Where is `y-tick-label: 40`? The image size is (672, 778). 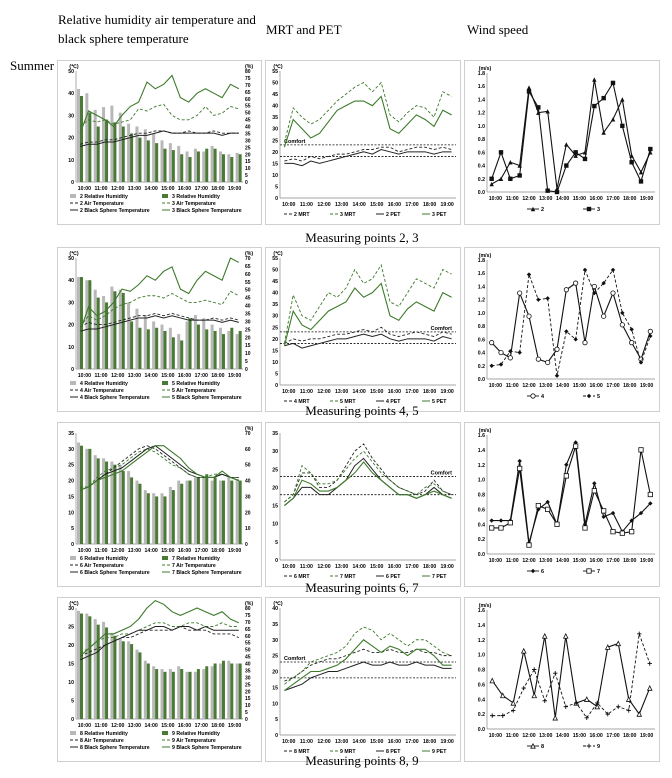
y-tick-label: 40 is located at coordinates (71, 94).